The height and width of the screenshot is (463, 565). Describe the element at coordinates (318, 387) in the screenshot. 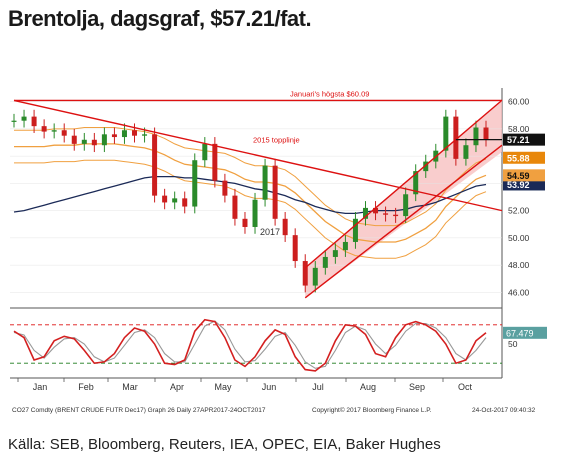

I see `month-label: Jul` at that location.